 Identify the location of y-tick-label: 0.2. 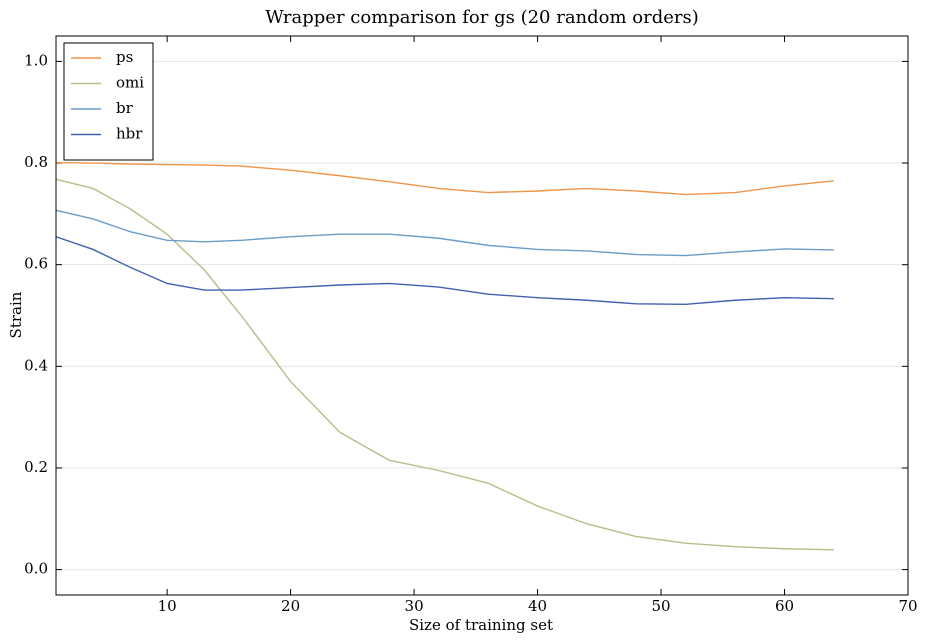
(36, 467).